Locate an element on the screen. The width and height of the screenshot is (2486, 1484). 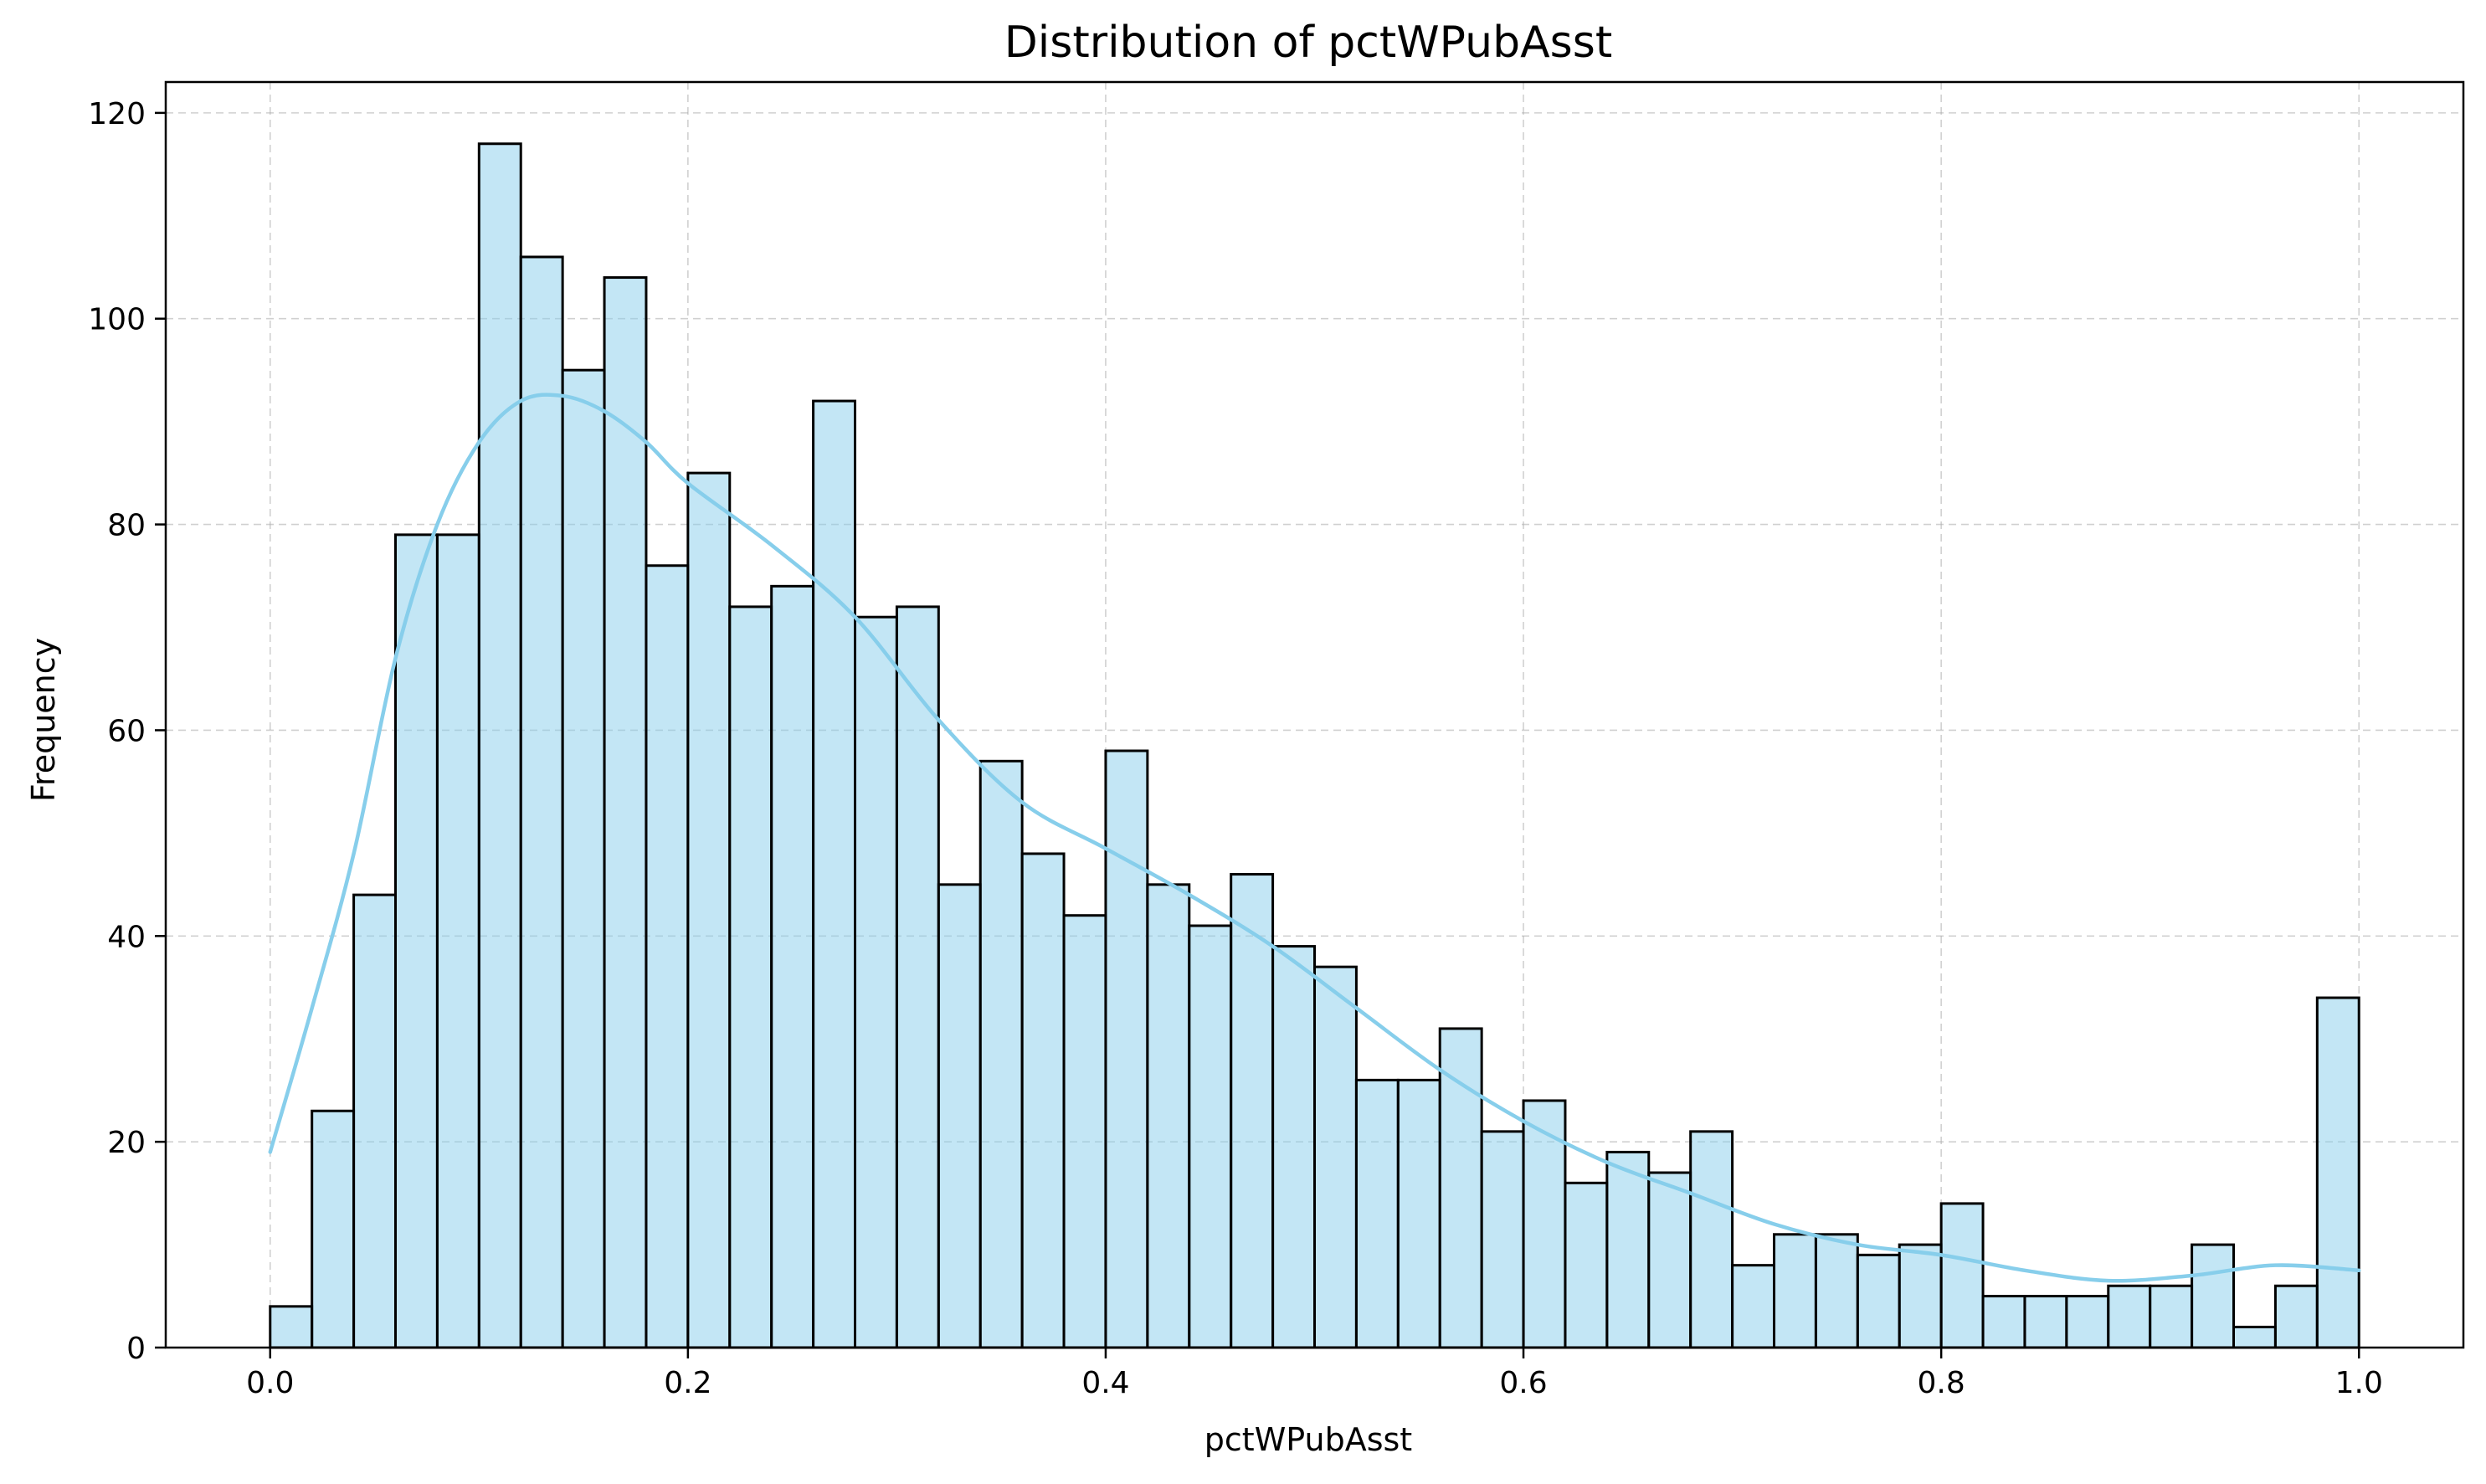
chart-title: Distribution of pctWPubAsst is located at coordinates (1309, 43).